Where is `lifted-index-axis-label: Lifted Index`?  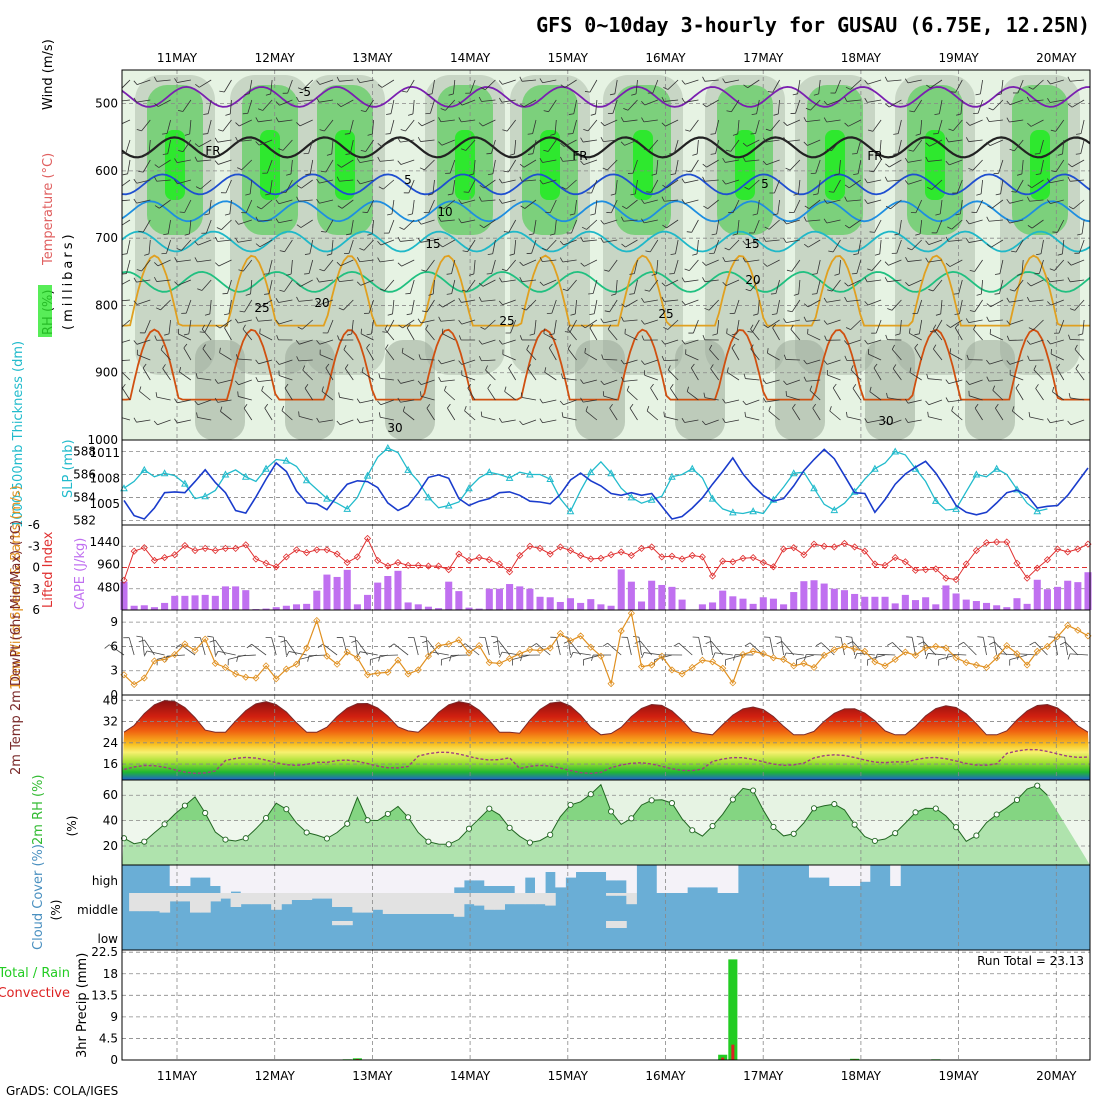 lifted-index-axis-label: Lifted Index is located at coordinates (48, 569).